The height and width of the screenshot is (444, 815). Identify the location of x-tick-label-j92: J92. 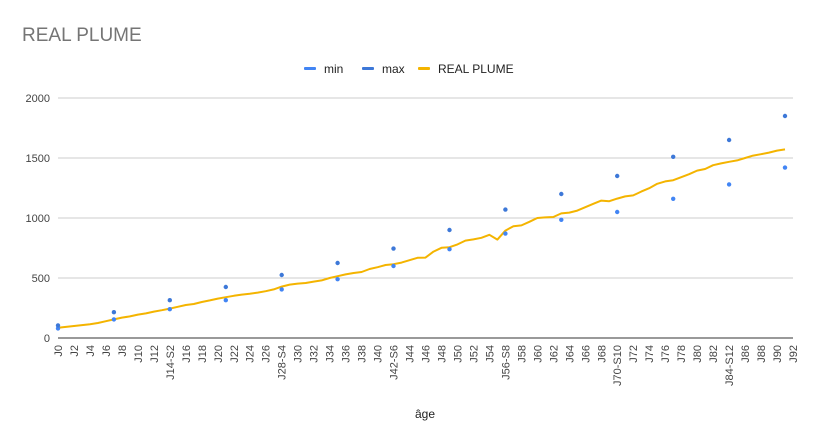
(794, 354).